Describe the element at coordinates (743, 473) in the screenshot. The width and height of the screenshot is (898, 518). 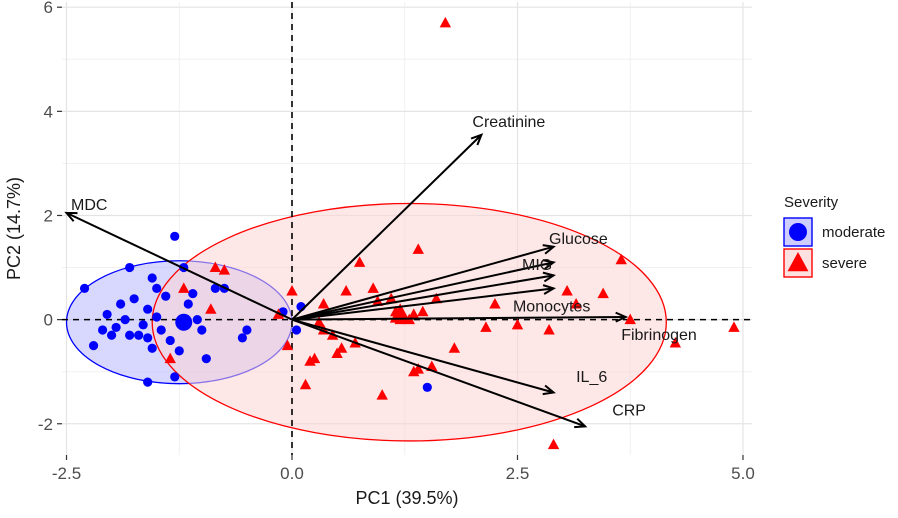
I see `x-tick-label: 5.0` at that location.